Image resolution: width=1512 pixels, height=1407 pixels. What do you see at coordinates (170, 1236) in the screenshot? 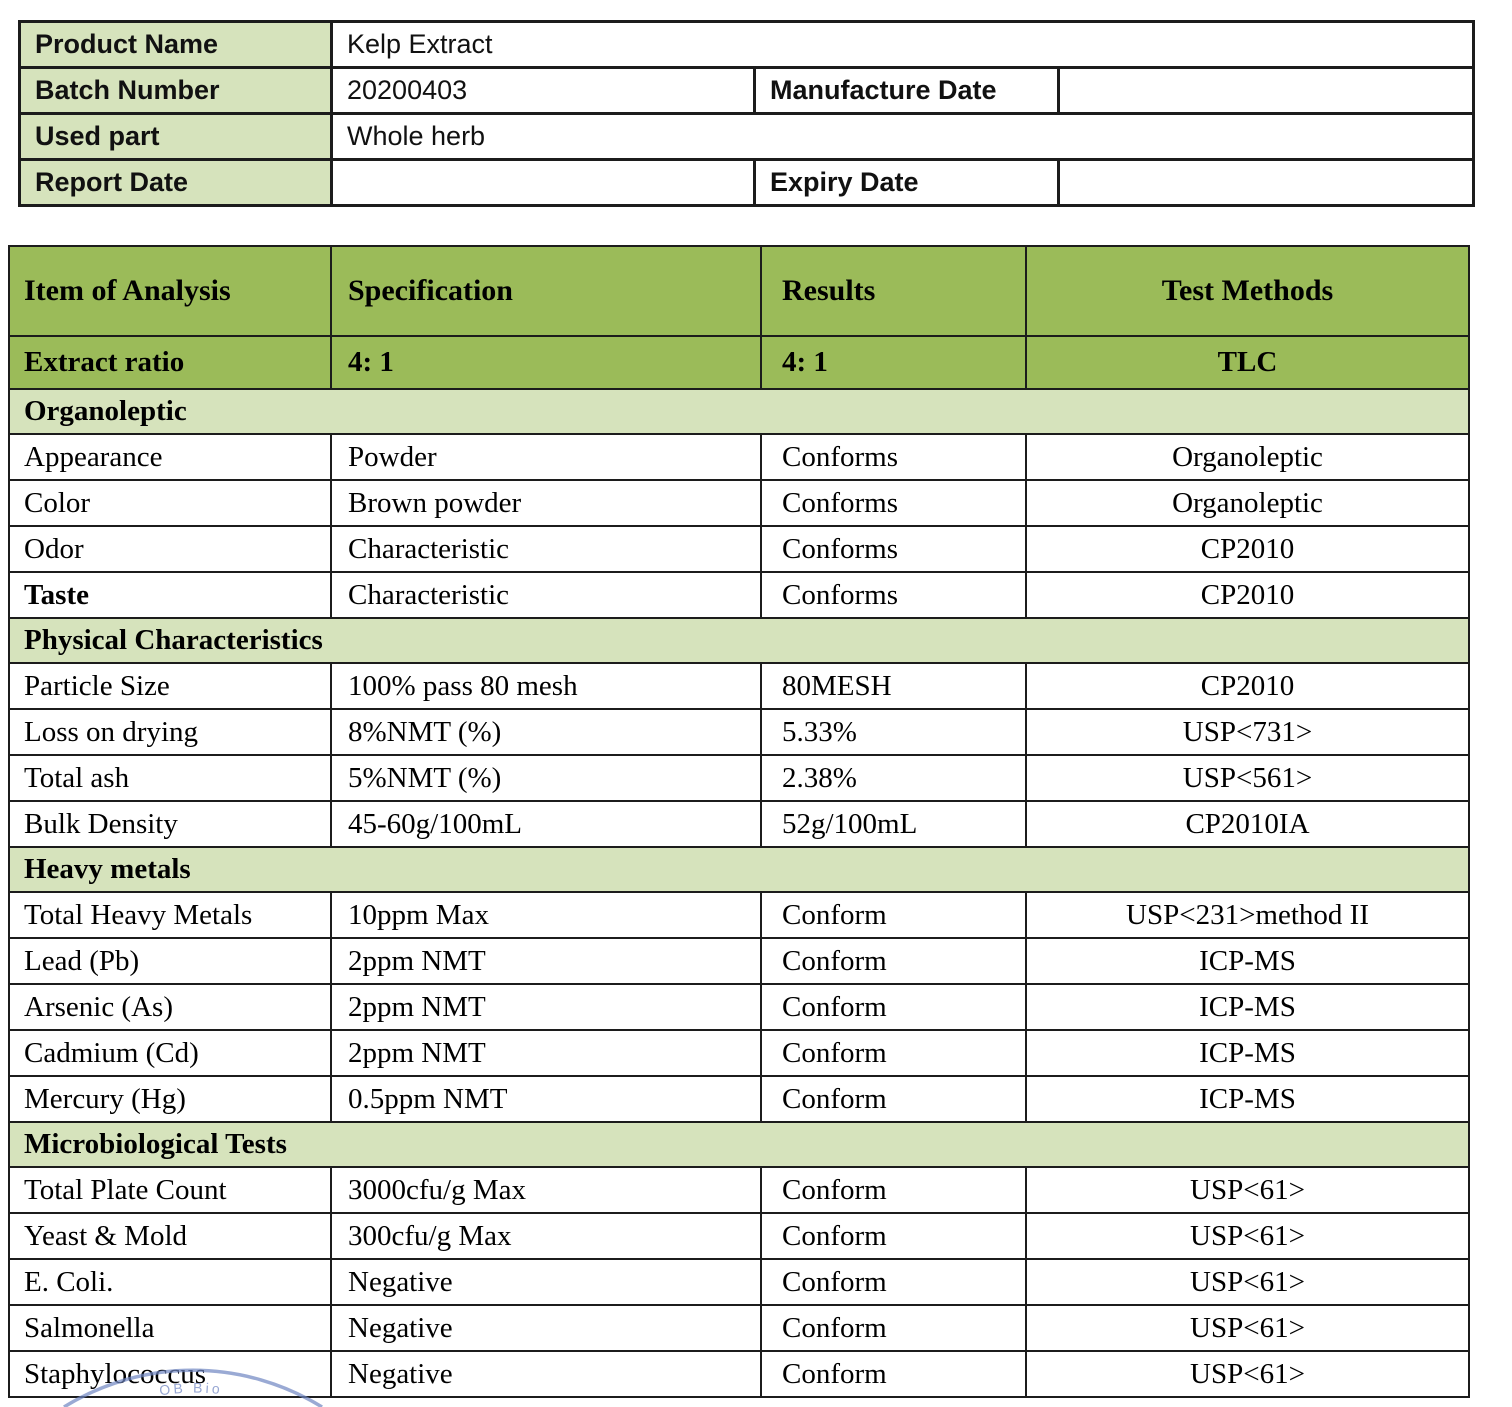
I see `cell-item: Yeast & Mold` at bounding box center [170, 1236].